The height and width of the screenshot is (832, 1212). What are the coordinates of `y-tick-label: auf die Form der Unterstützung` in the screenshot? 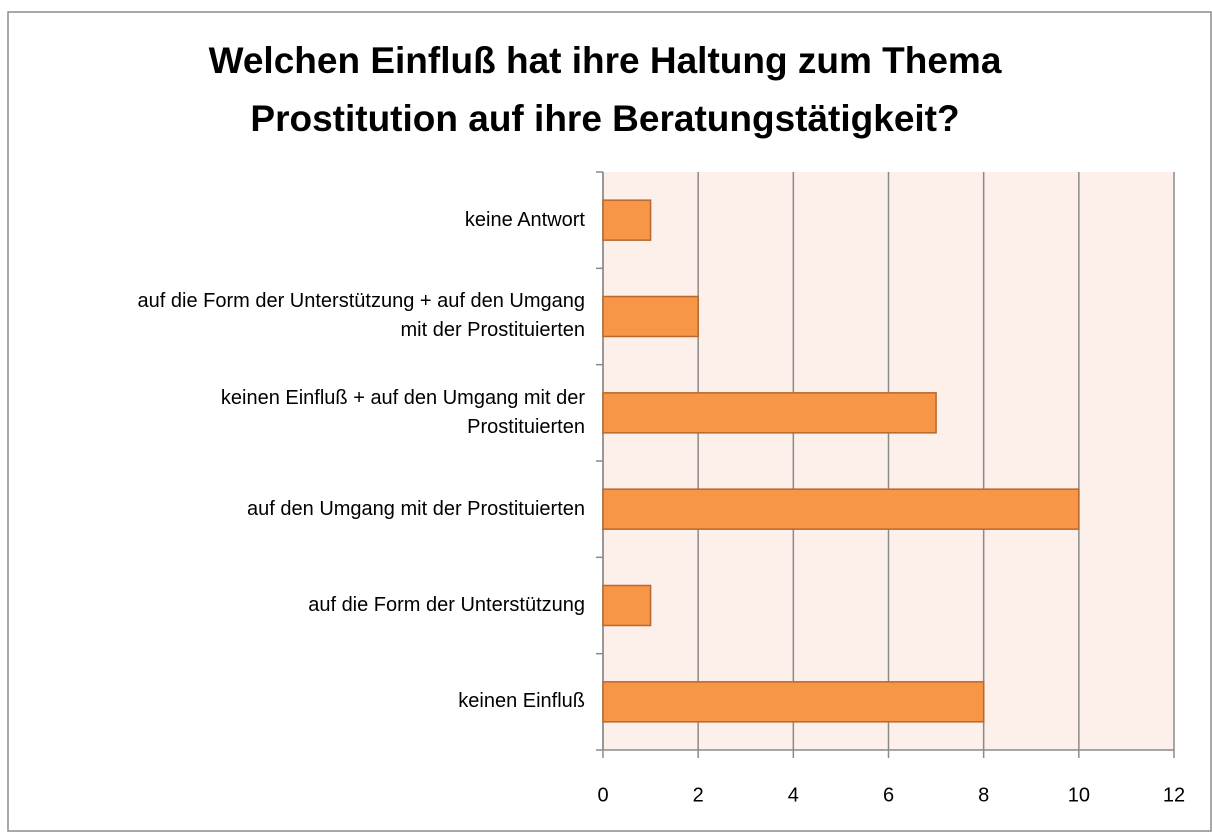 It's located at (446, 604).